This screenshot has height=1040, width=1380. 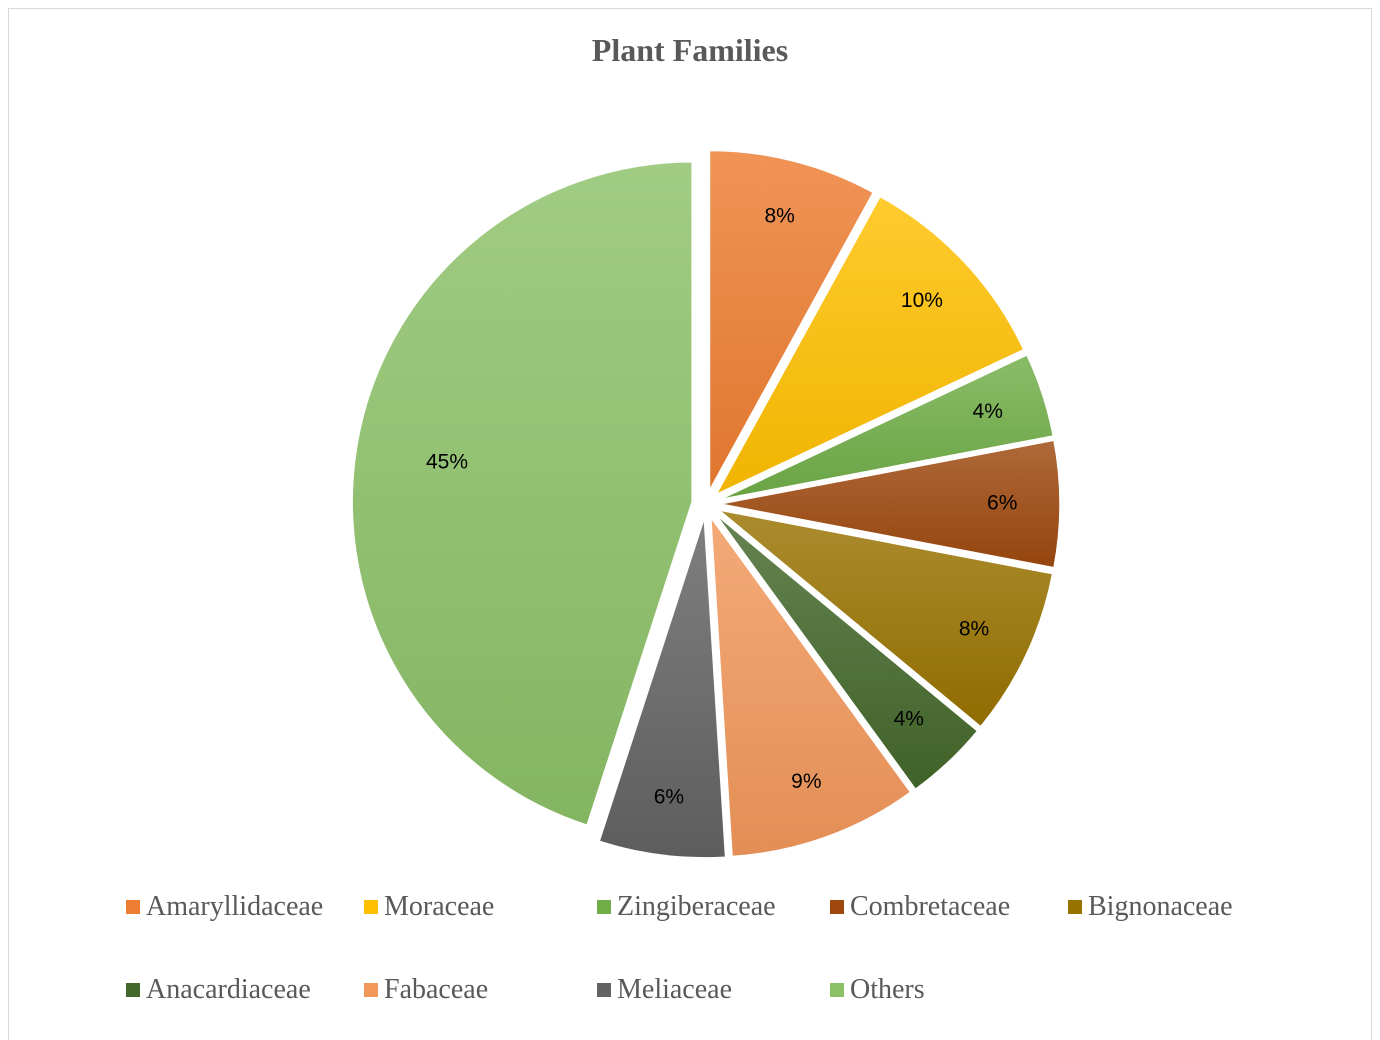 I want to click on pie-slice-moraceae, so click(x=869, y=346).